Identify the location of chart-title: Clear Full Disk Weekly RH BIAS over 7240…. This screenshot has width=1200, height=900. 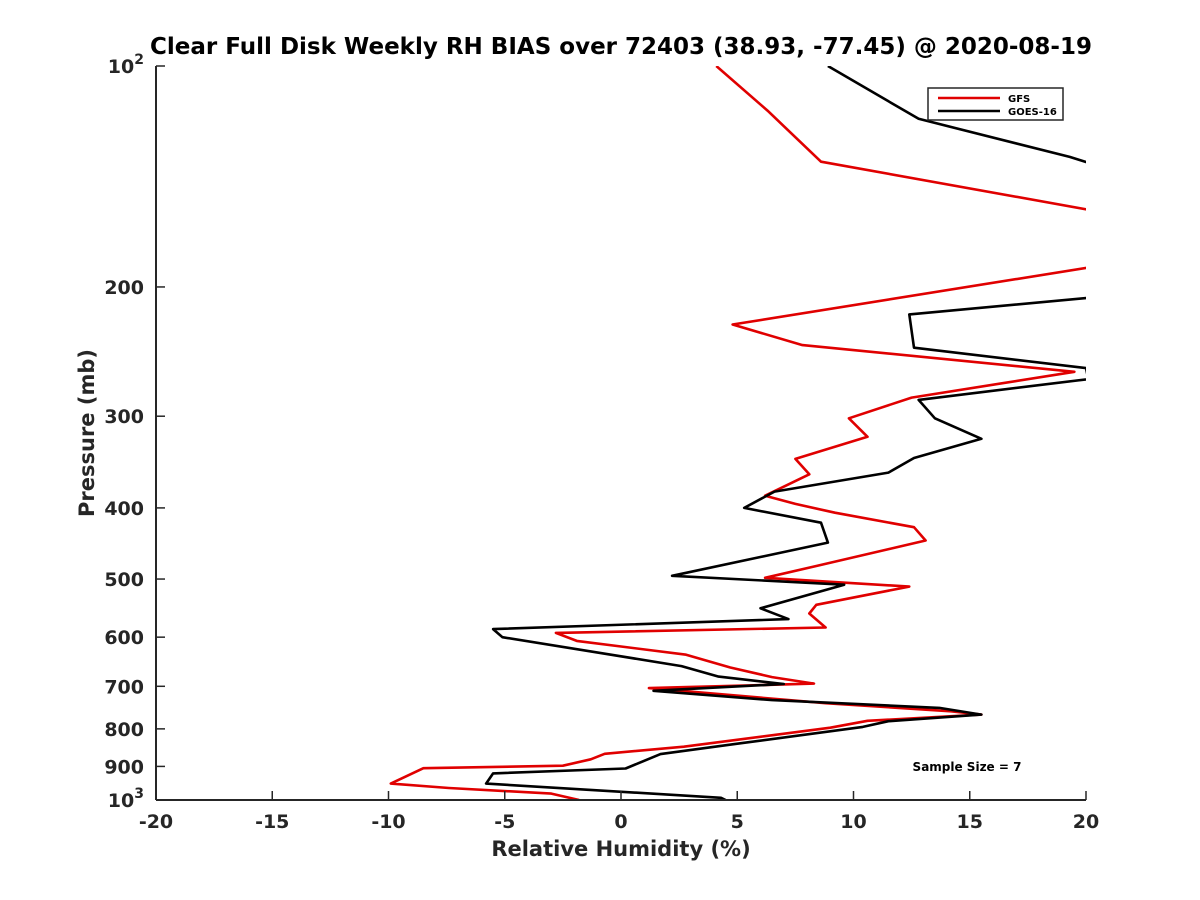
(621, 47).